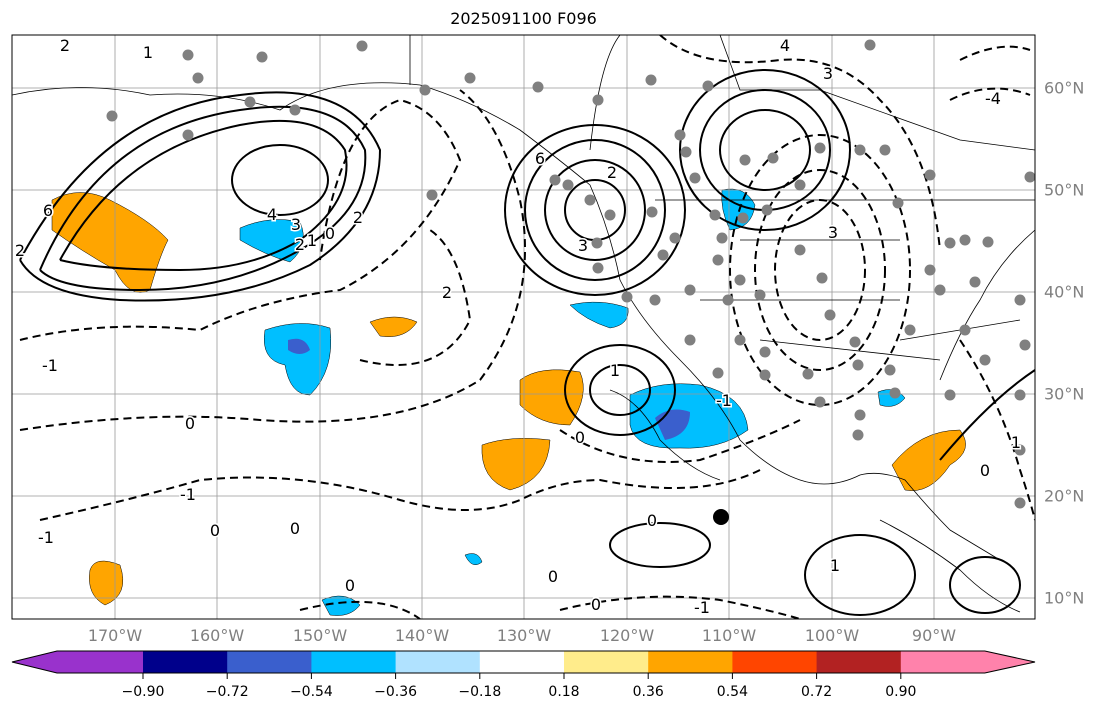  What do you see at coordinates (901, 692) in the screenshot?
I see `colorbar-tick-label: 0.90` at bounding box center [901, 692].